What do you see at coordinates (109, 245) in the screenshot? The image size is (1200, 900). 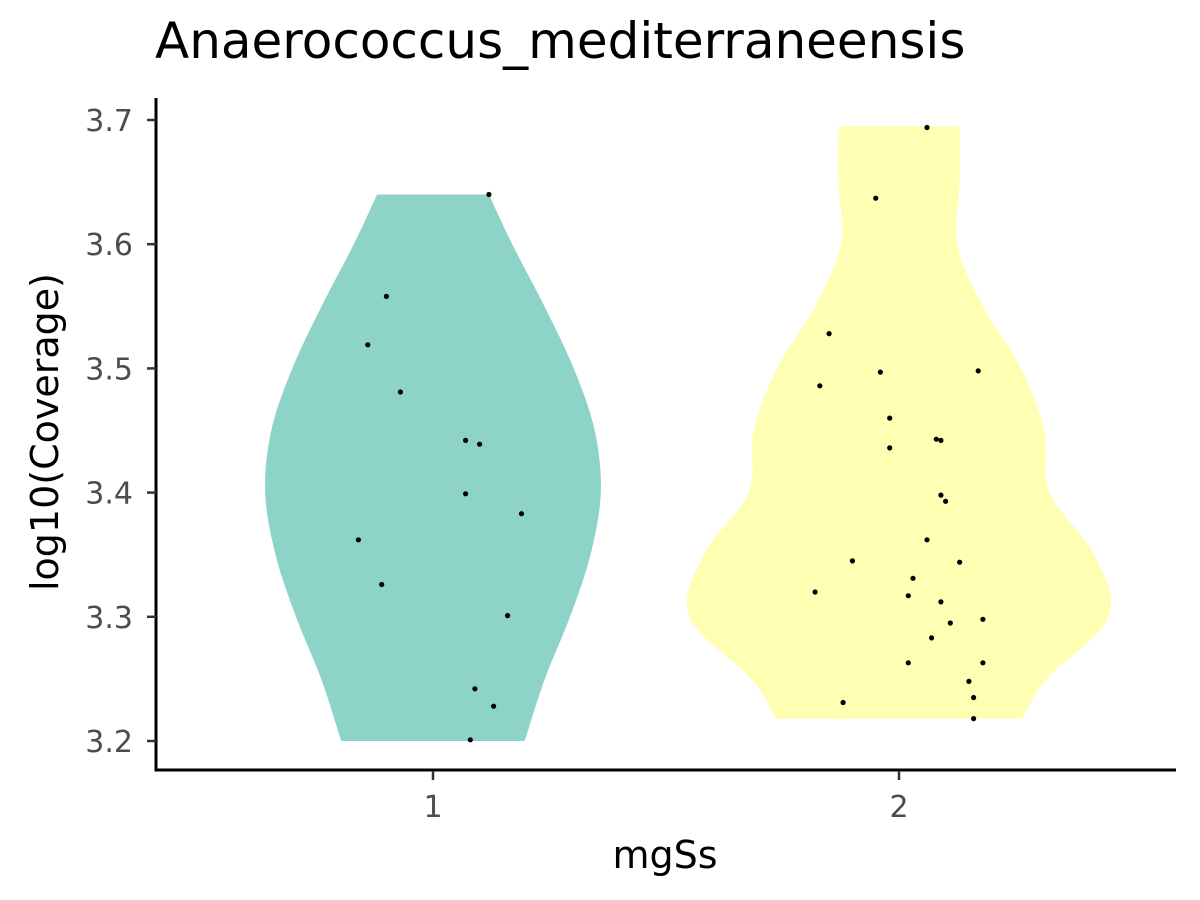 I see `y-tick-label: 3.6` at bounding box center [109, 245].